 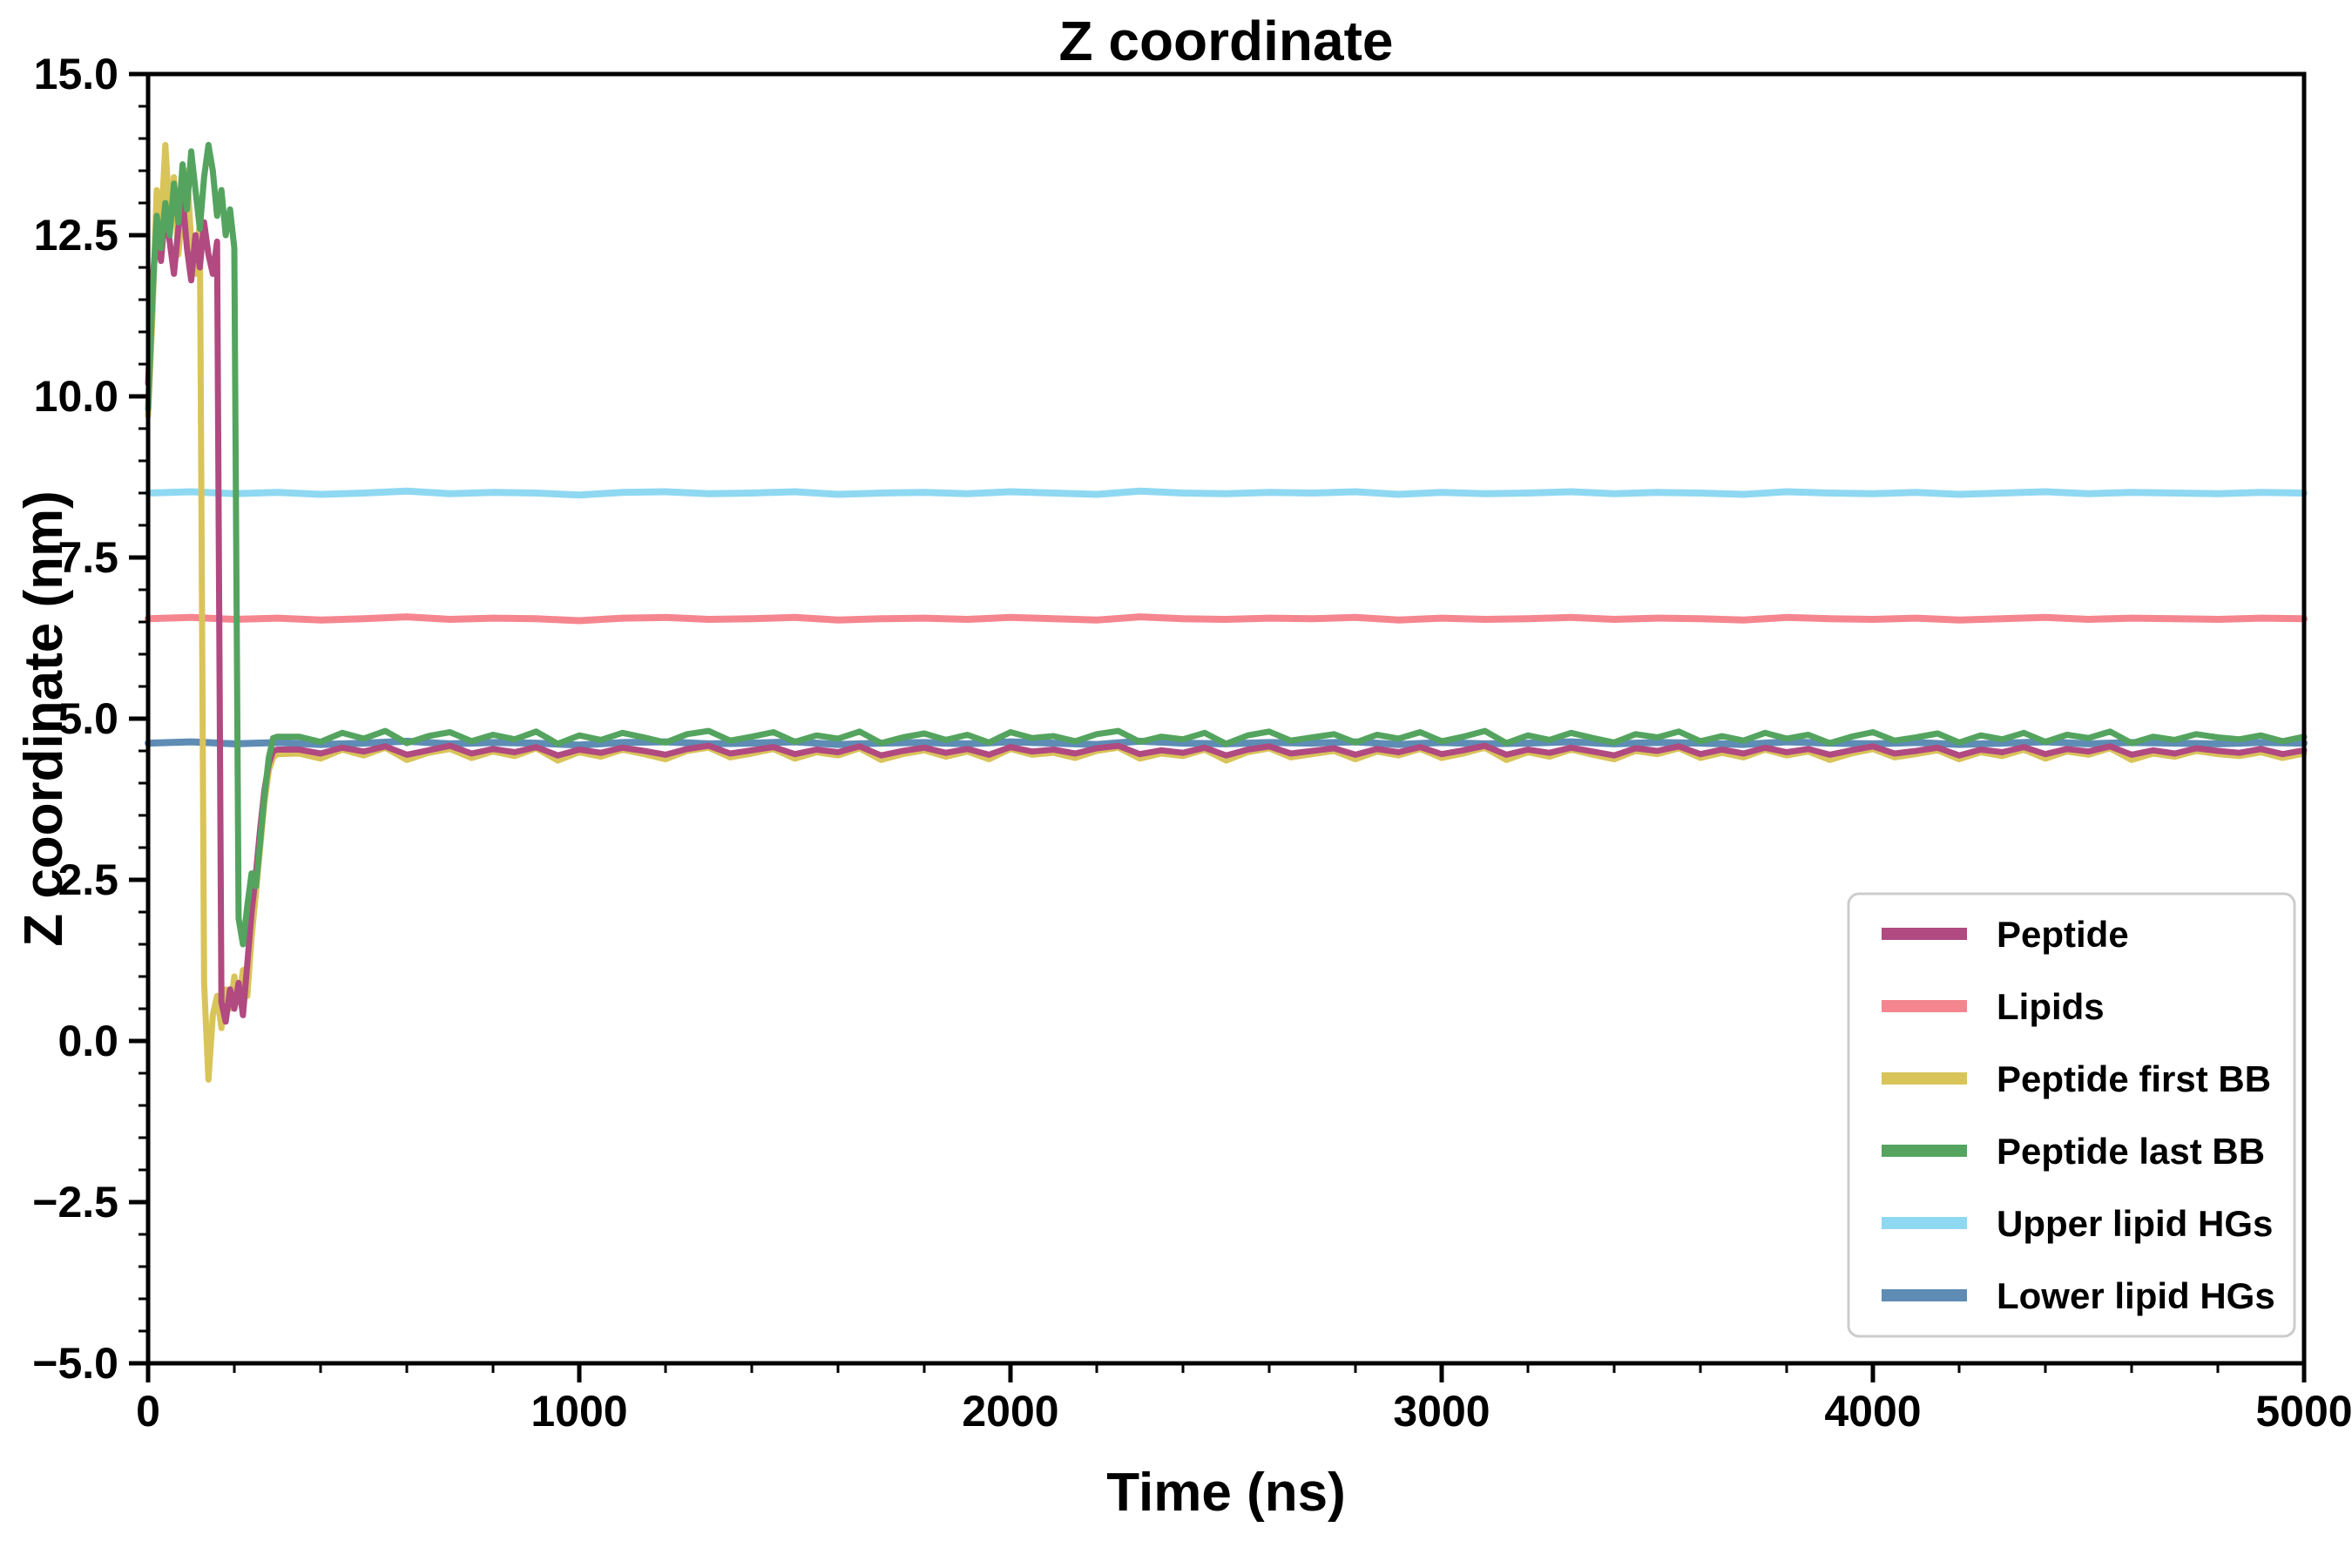 What do you see at coordinates (87, 557) in the screenshot?
I see `y-tick-label: 7.5` at bounding box center [87, 557].